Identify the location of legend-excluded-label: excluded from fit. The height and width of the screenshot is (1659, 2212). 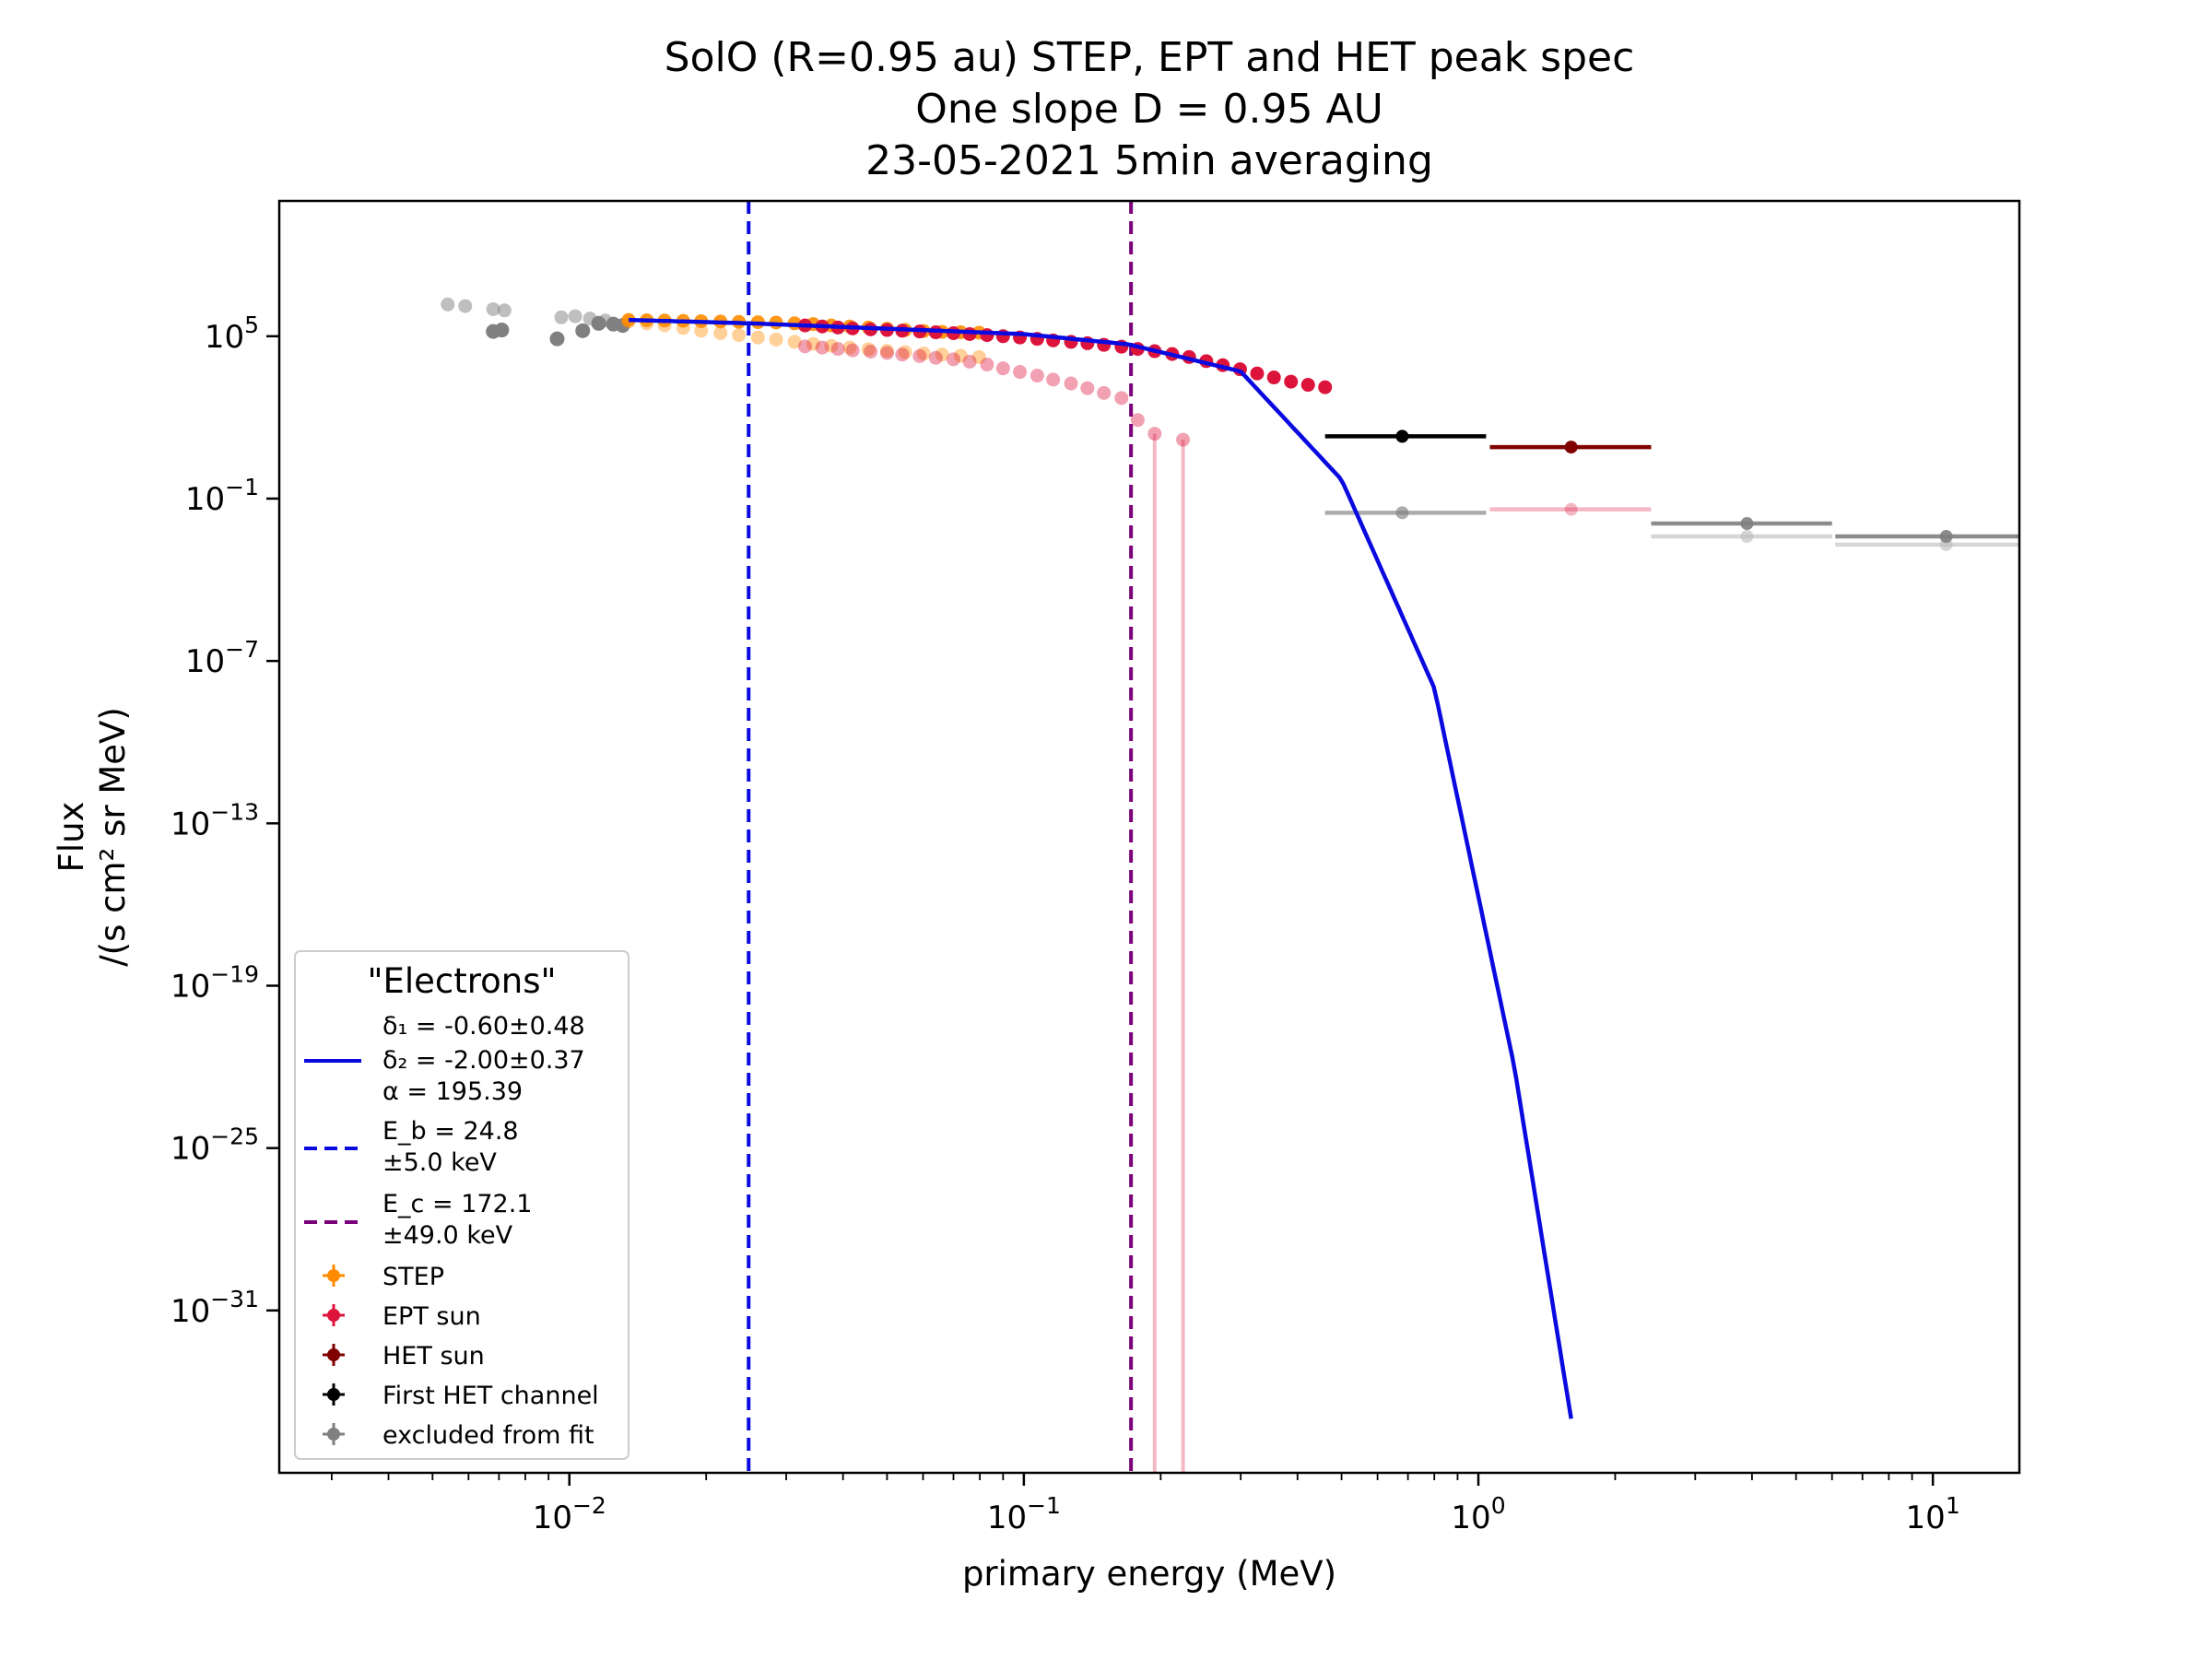
(488, 1435).